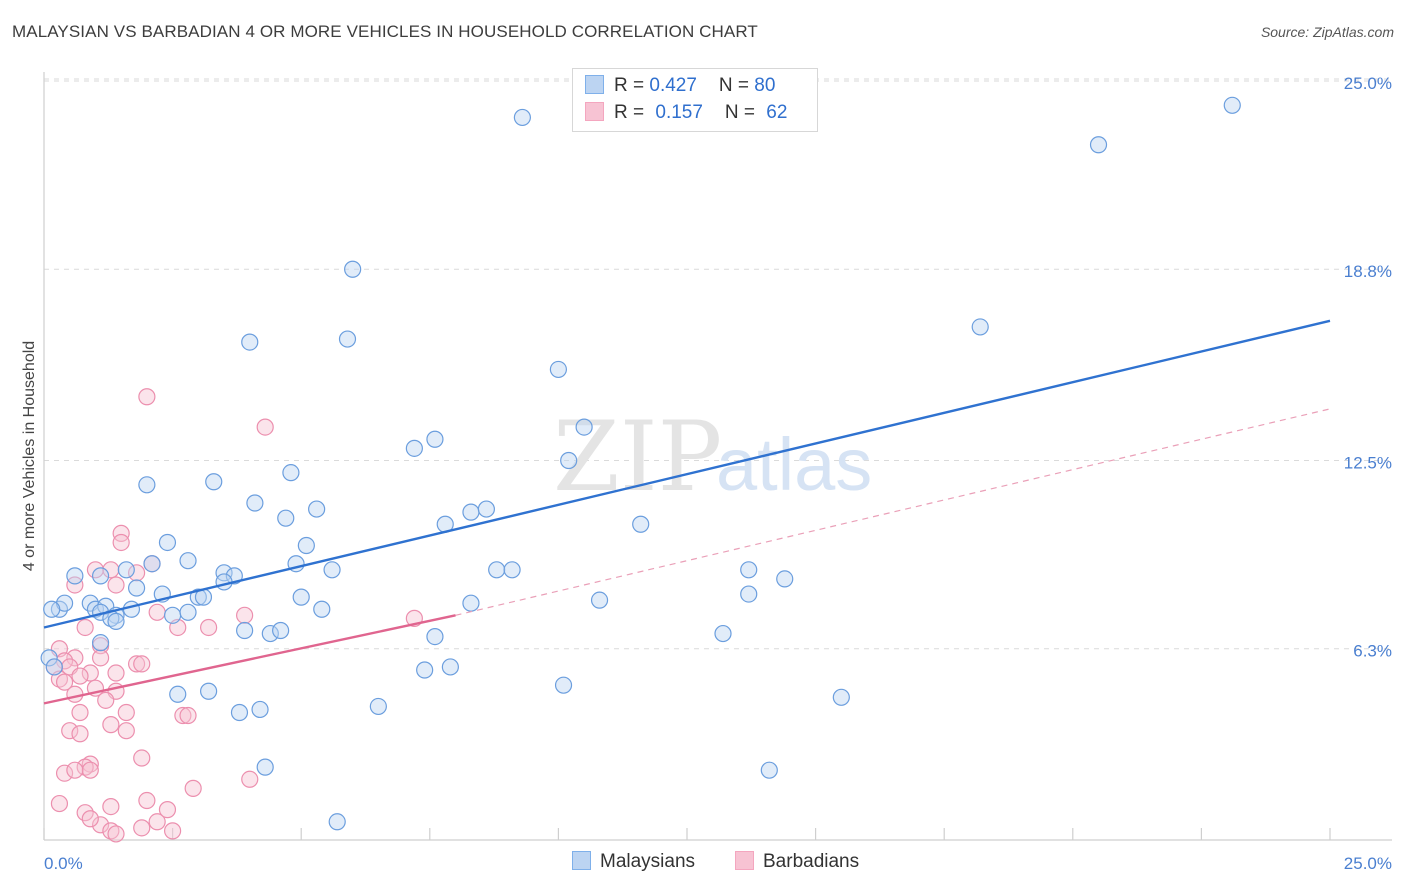  I want to click on y-tick-label: 18.8%, so click(1368, 271).